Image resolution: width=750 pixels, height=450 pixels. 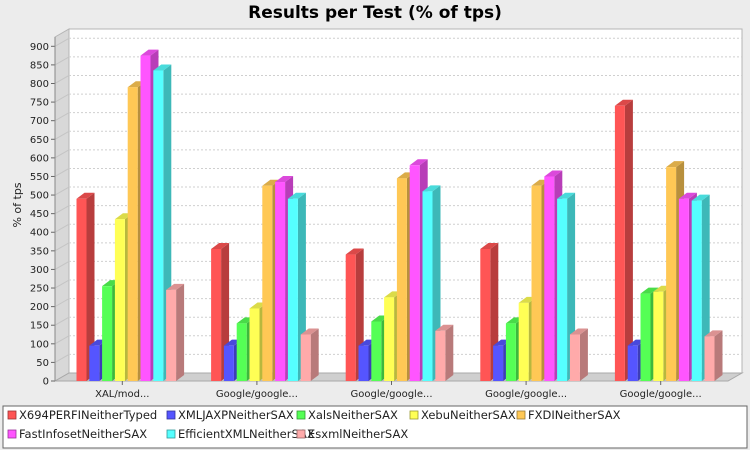 What do you see at coordinates (347, 415) in the screenshot?
I see `legend-item: XalsNeitherSAX` at bounding box center [347, 415].